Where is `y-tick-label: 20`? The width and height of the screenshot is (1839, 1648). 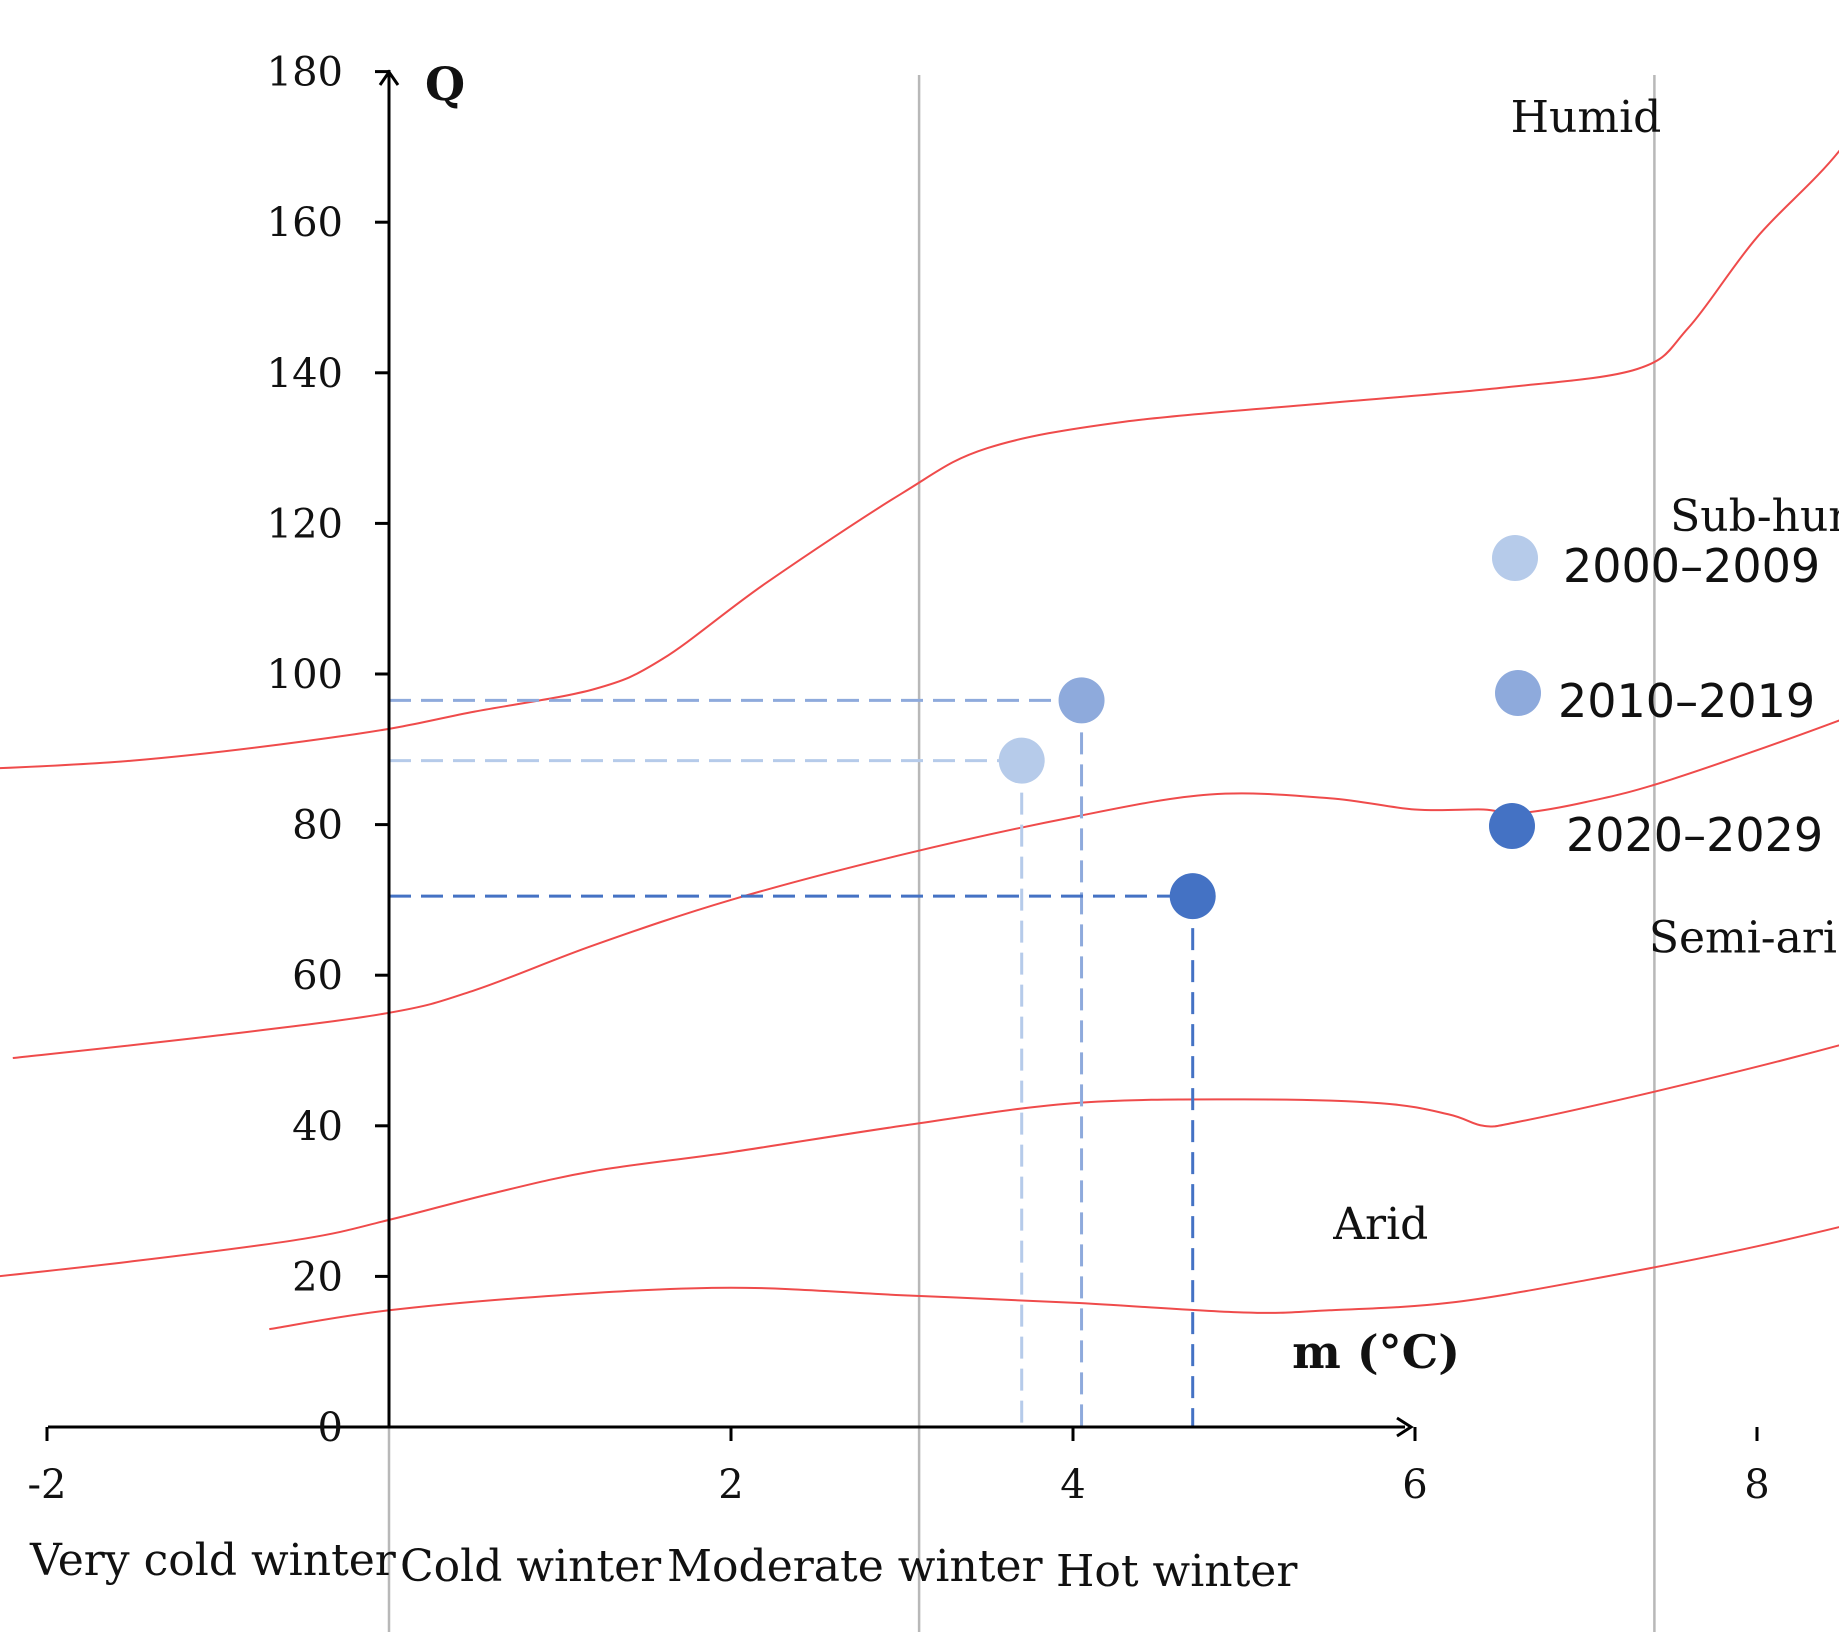
y-tick-label: 20 is located at coordinates (317, 1277).